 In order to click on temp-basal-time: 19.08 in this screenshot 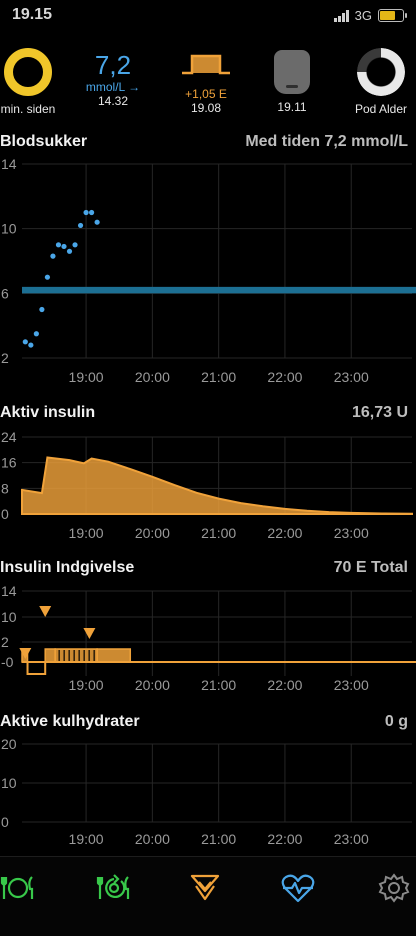, I will do `click(206, 108)`.